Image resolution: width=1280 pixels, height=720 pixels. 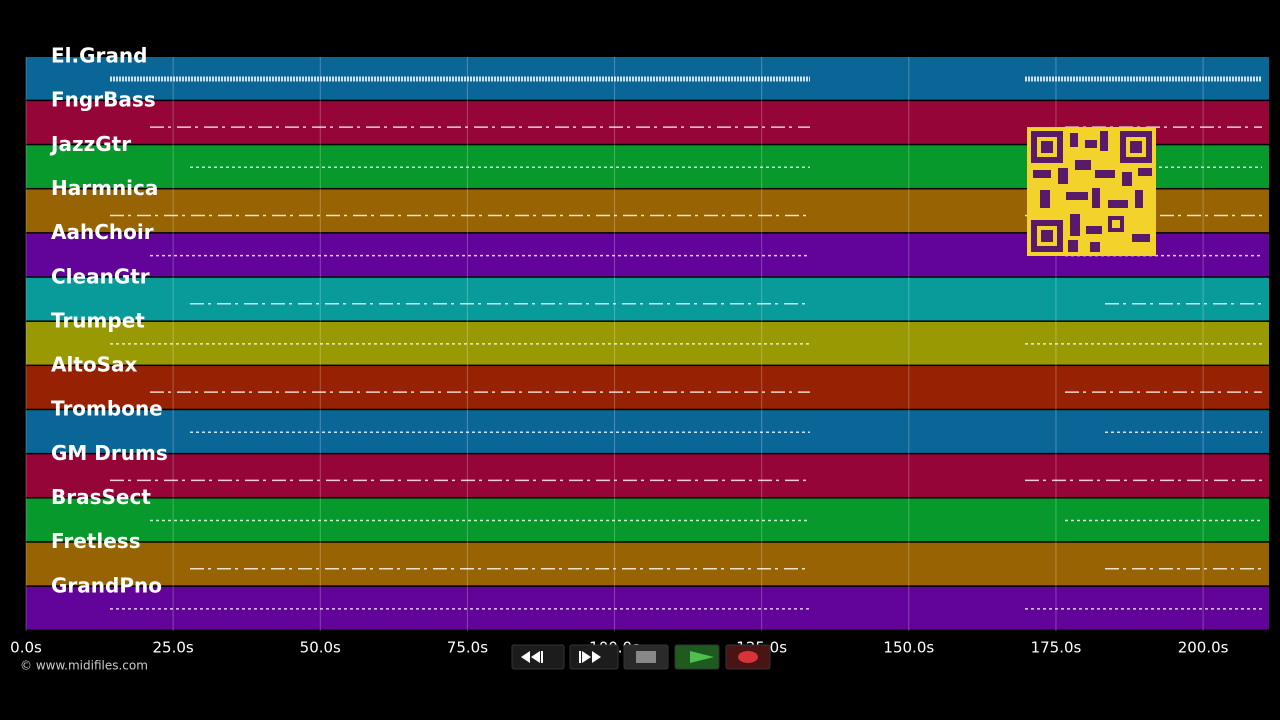 What do you see at coordinates (109, 453) in the screenshot?
I see `track-name: GM Drums` at bounding box center [109, 453].